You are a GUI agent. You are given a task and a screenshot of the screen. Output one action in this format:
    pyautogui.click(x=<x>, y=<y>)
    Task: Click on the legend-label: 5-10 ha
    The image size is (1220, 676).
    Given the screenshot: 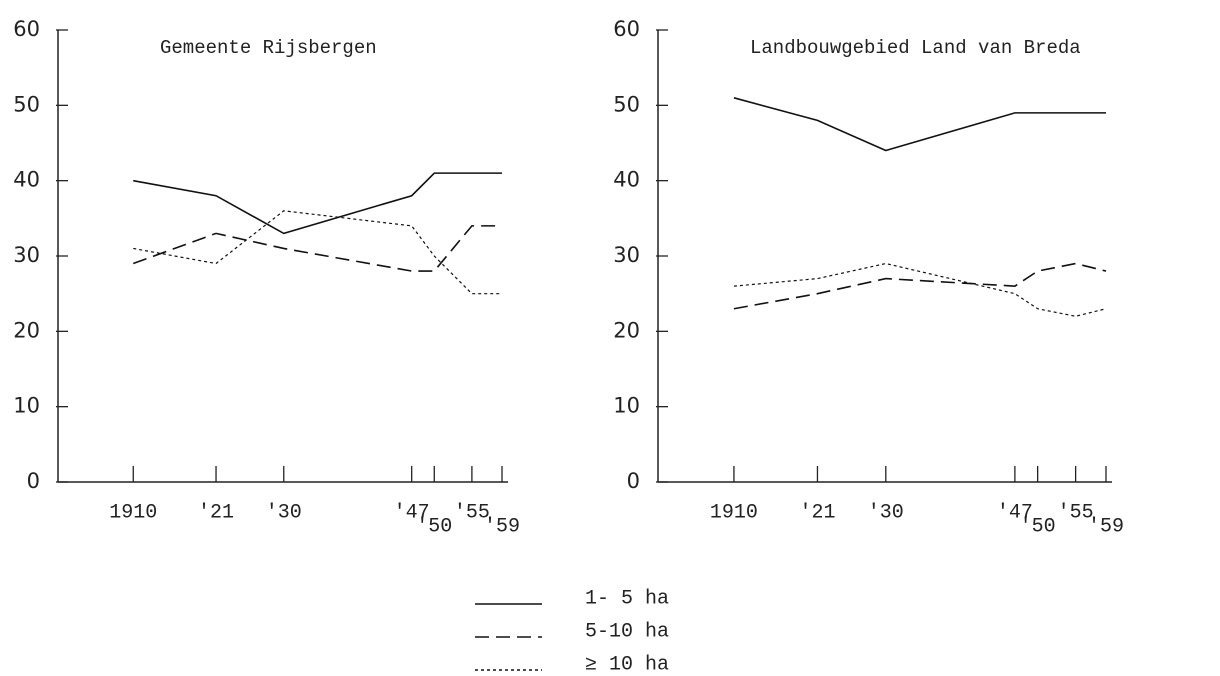 What is the action you would take?
    pyautogui.click(x=627, y=631)
    